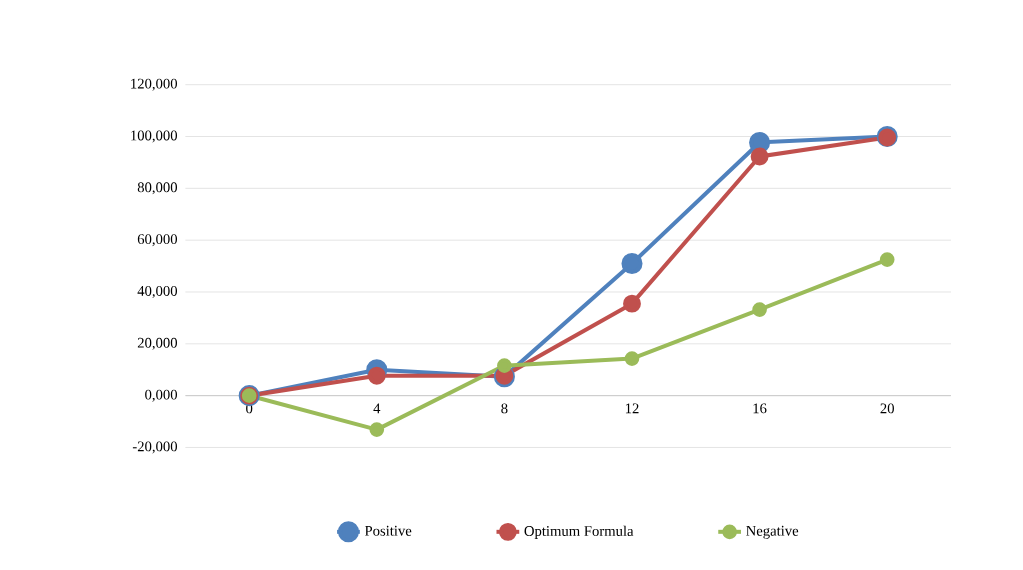  I want to click on y-tick-label: 40,000, so click(157, 292).